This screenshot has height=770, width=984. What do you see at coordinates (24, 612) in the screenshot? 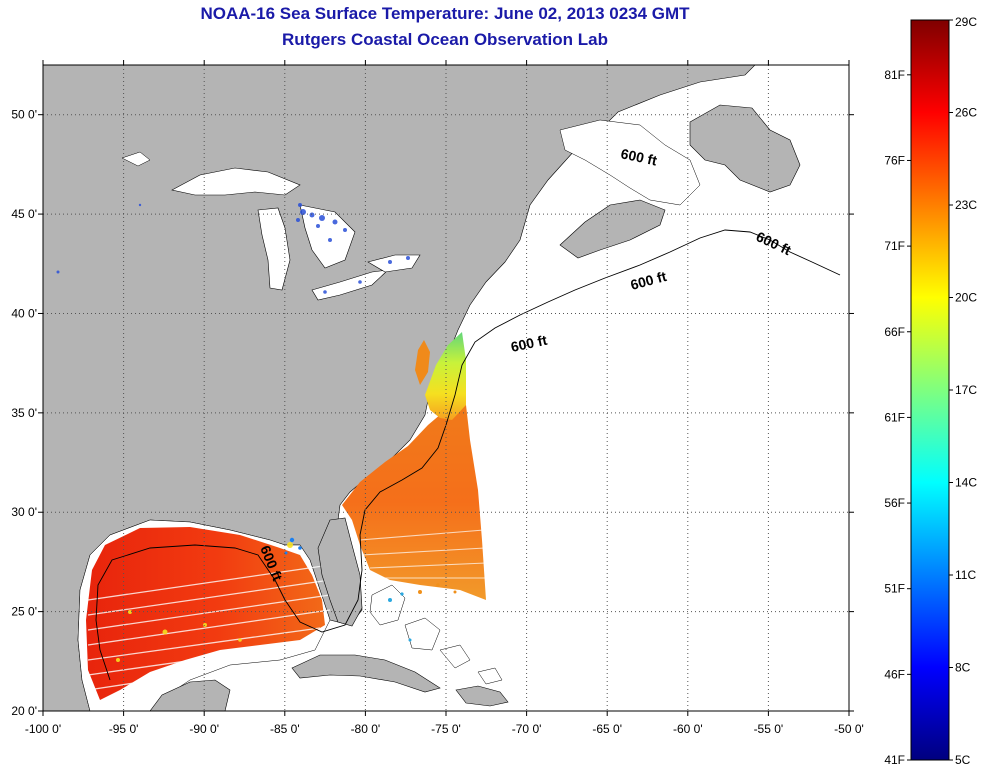
I see `y-tick-label: 25 0'` at bounding box center [24, 612].